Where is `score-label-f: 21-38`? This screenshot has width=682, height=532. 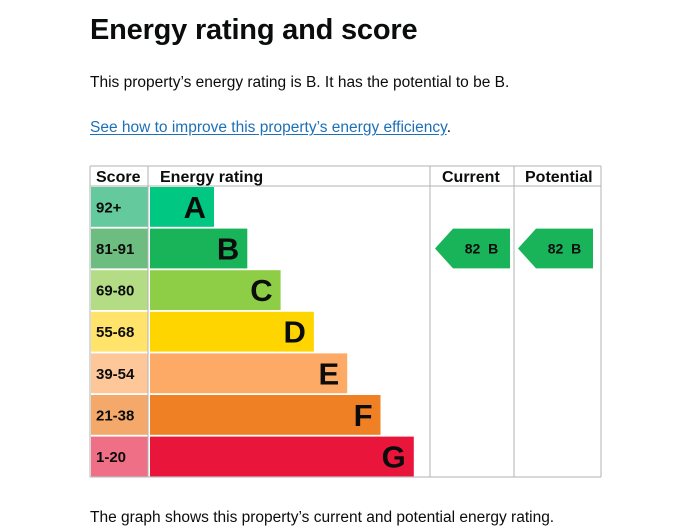 score-label-f: 21-38 is located at coordinates (115, 415).